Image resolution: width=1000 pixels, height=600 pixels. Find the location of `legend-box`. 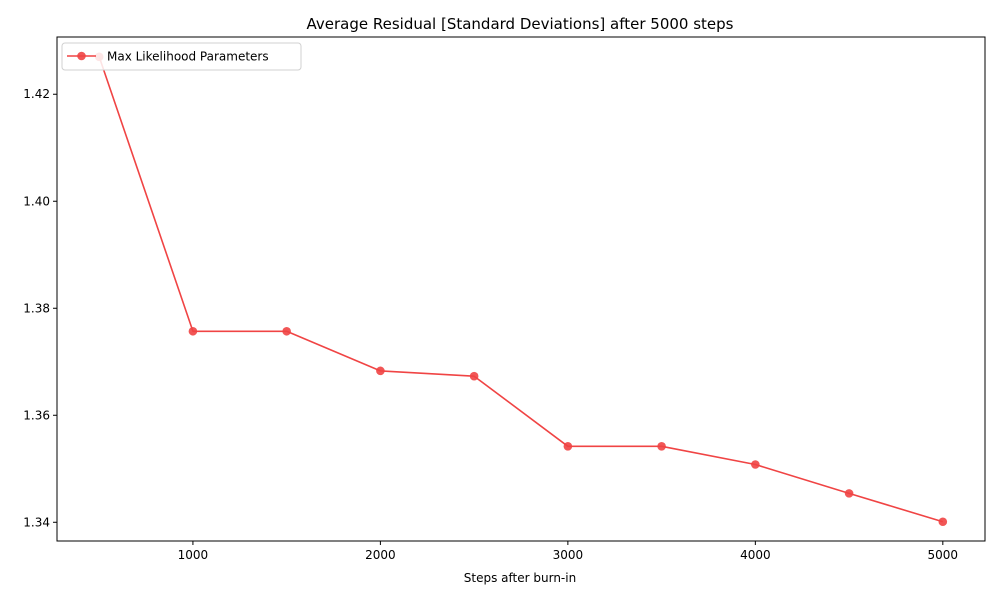

legend-box is located at coordinates (181, 56).